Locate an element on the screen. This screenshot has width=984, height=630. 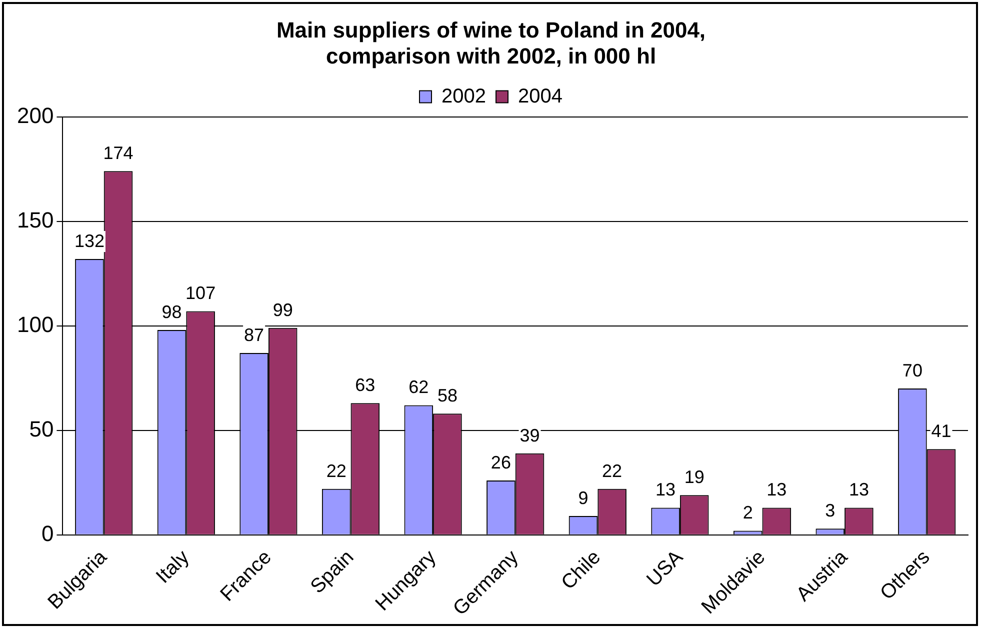
y-tick-label: 50 is located at coordinates (41, 429).